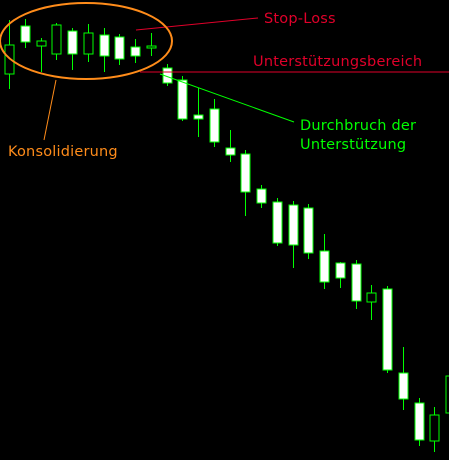  Describe the element at coordinates (337, 62) in the screenshot. I see `support-zone-label: Unterstützungsbereich` at that location.